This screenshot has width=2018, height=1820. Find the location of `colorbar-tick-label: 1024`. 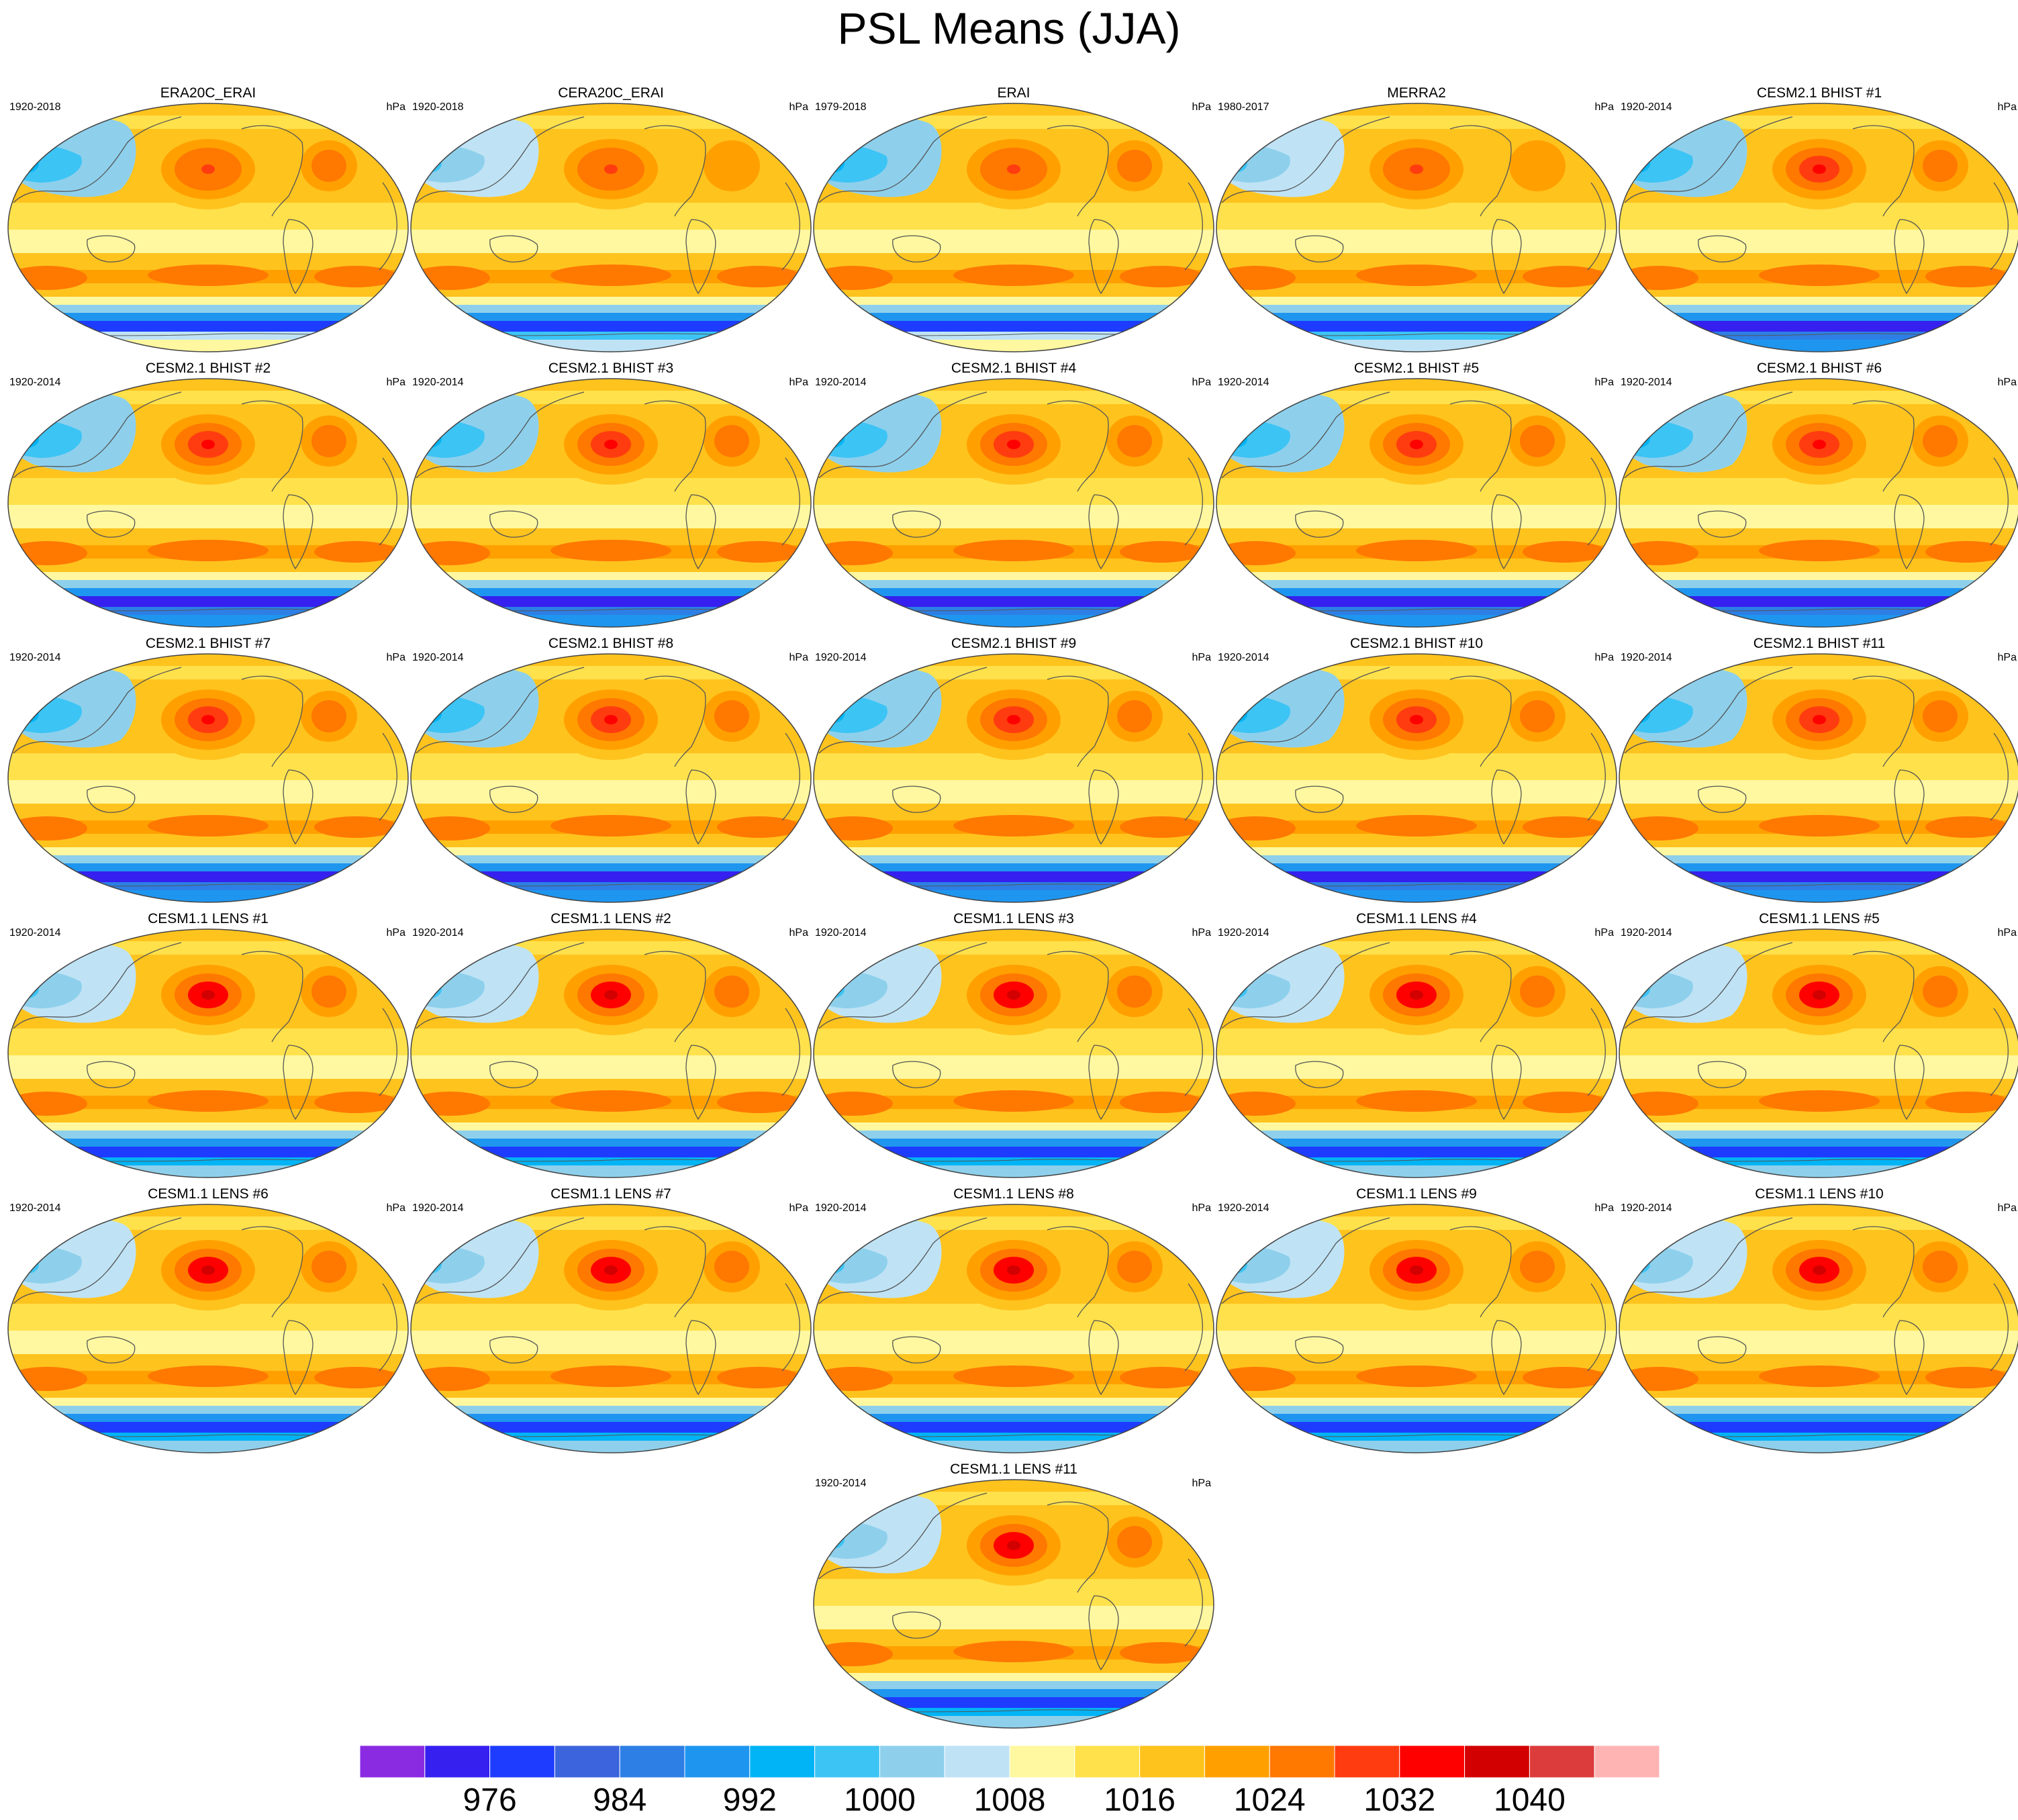

colorbar-tick-label: 1024 is located at coordinates (1269, 1800).